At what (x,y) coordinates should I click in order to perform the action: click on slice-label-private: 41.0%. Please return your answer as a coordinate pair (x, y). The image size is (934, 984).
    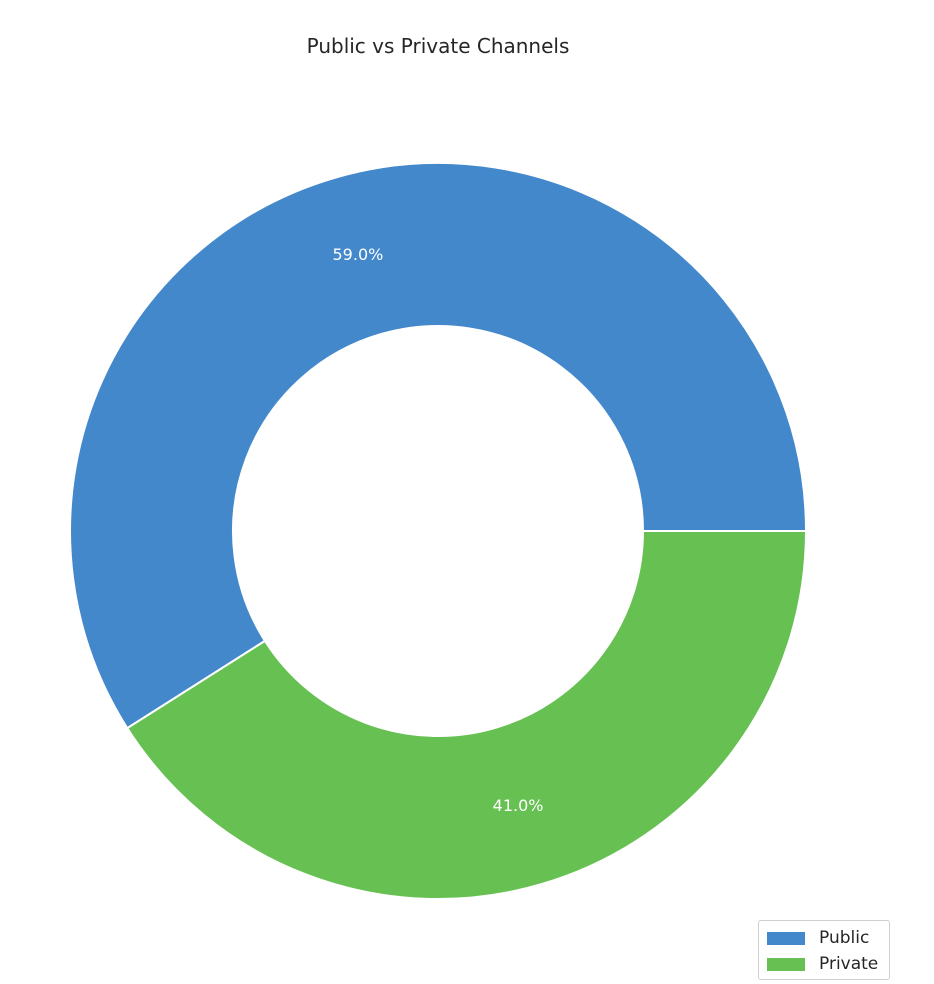
    Looking at the image, I should click on (518, 805).